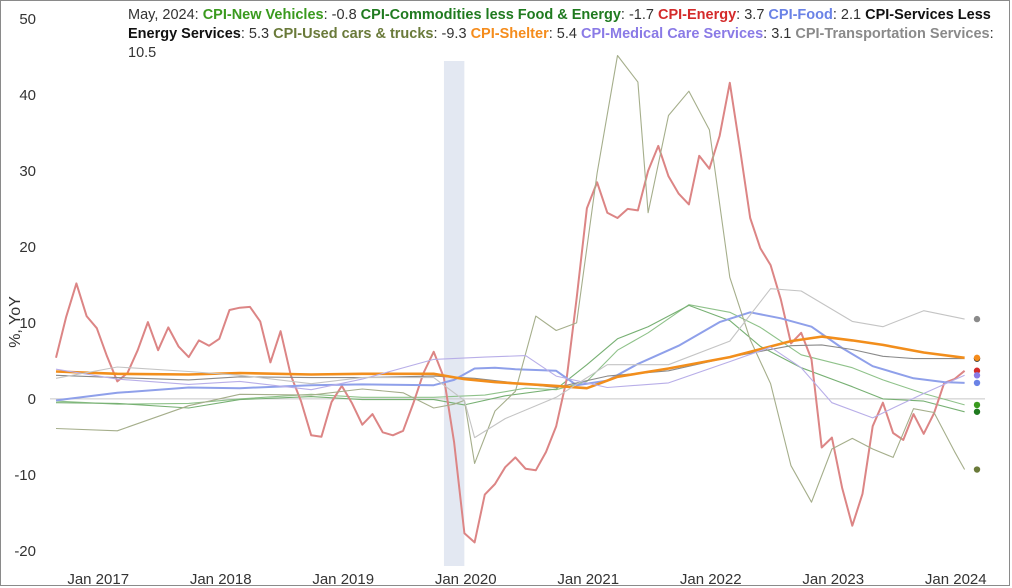 The image size is (1012, 588). What do you see at coordinates (466, 579) in the screenshot?
I see `x-tick-label: Jan 2020` at bounding box center [466, 579].